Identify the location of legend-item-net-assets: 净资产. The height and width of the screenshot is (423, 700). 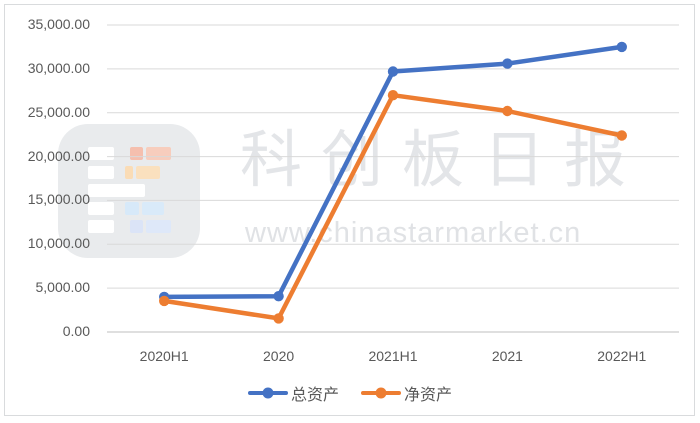
(406, 393).